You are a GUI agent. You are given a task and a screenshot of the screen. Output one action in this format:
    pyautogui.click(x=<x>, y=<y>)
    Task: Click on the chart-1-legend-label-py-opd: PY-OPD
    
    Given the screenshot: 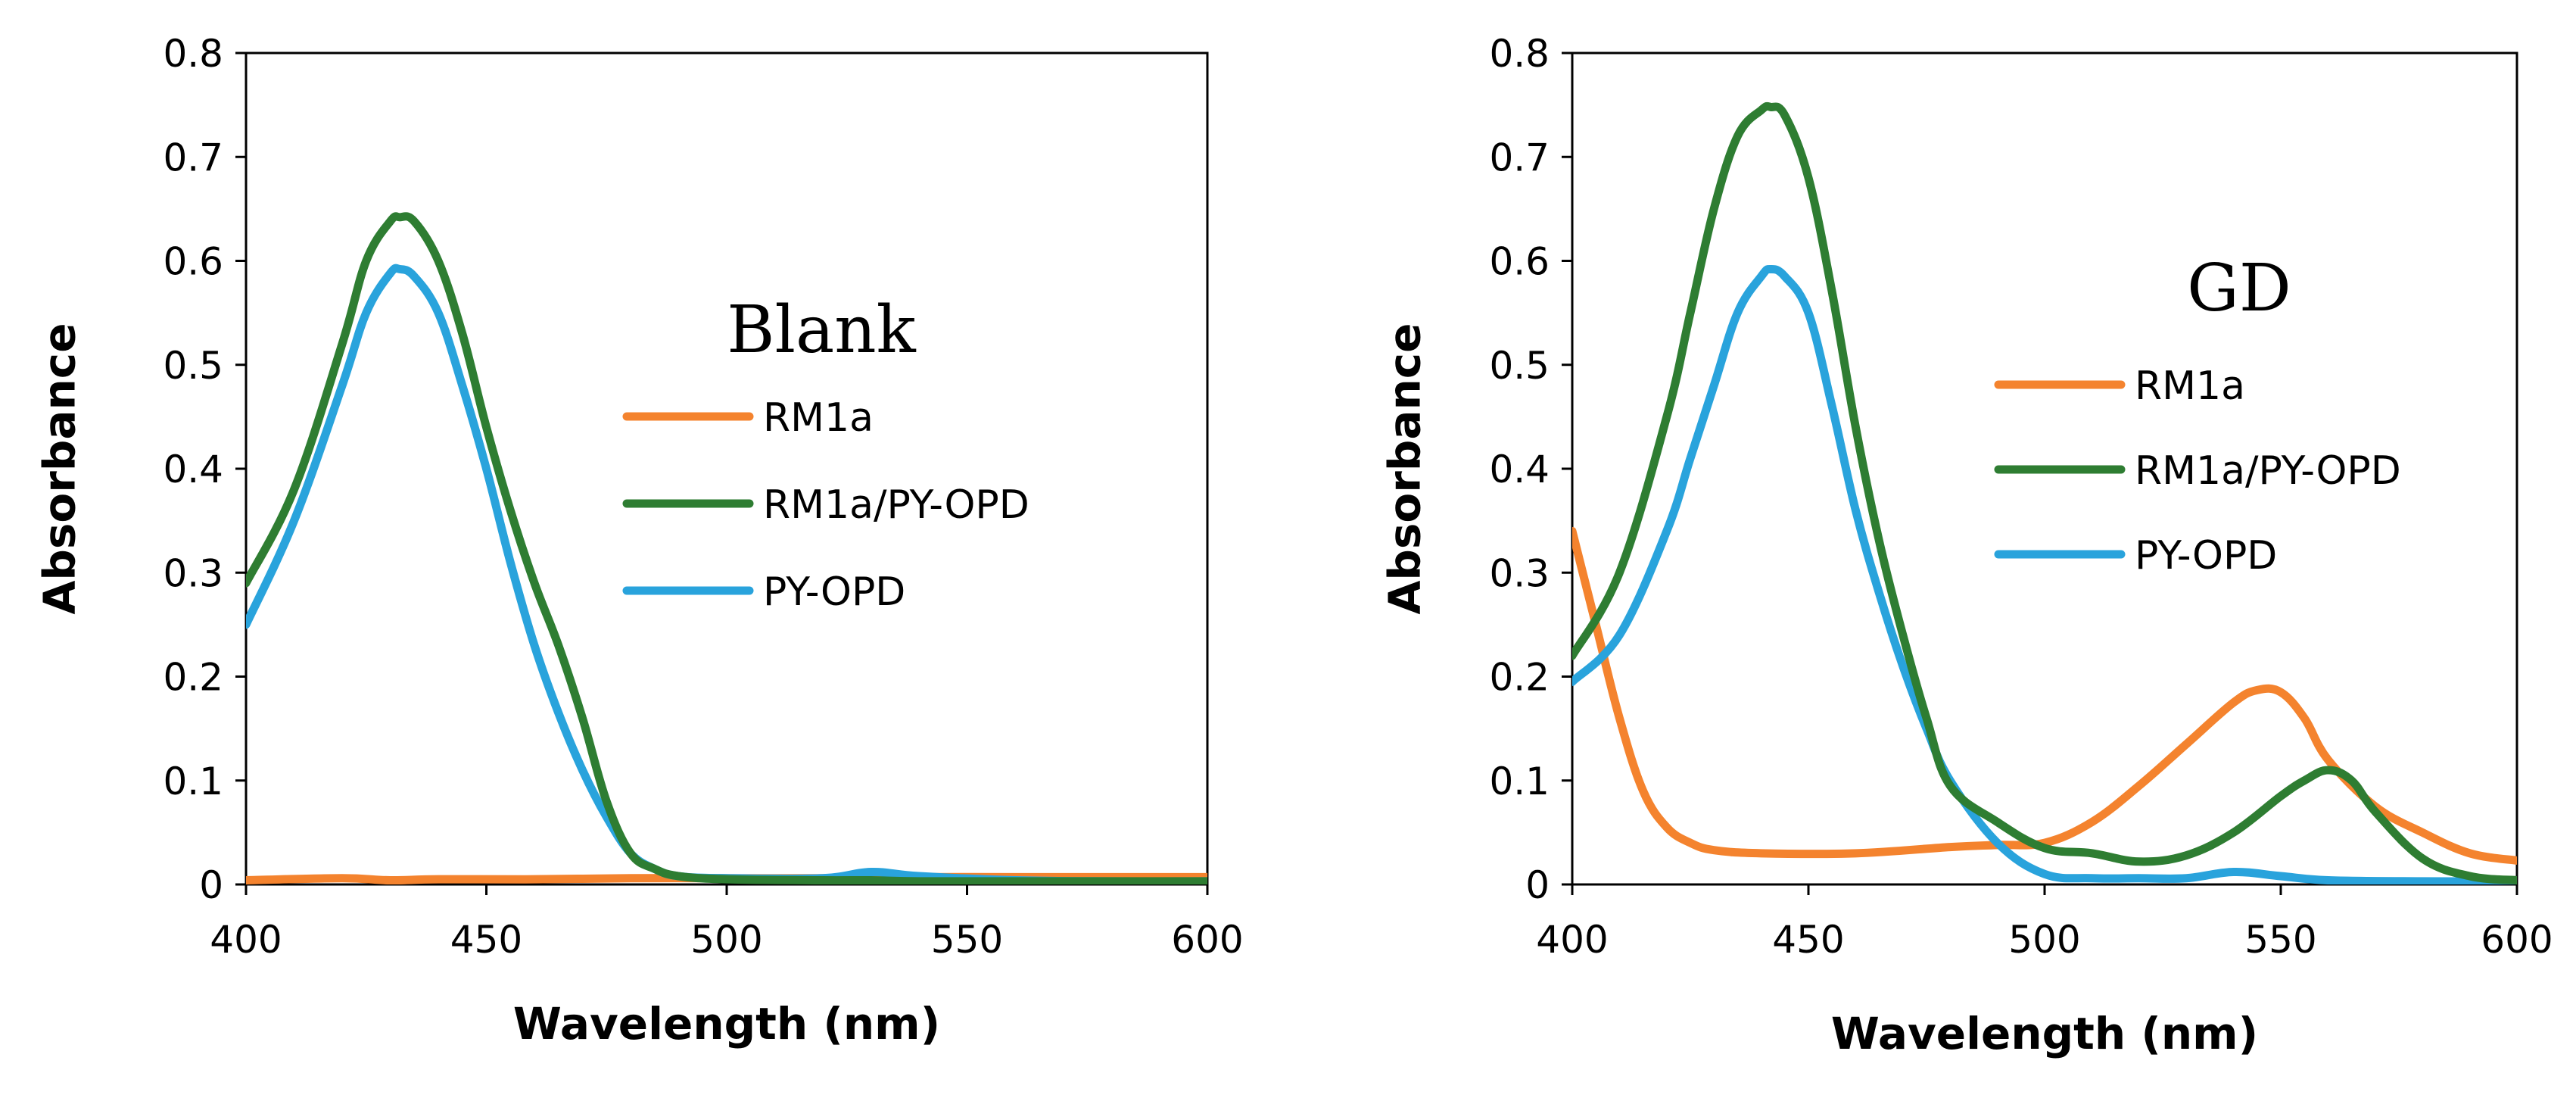 What is the action you would take?
    pyautogui.click(x=834, y=592)
    